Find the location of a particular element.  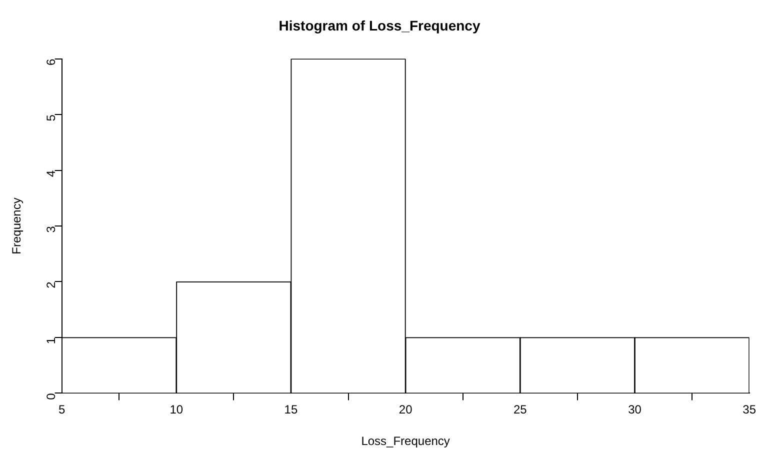

x-tick-label: 25 is located at coordinates (520, 409).